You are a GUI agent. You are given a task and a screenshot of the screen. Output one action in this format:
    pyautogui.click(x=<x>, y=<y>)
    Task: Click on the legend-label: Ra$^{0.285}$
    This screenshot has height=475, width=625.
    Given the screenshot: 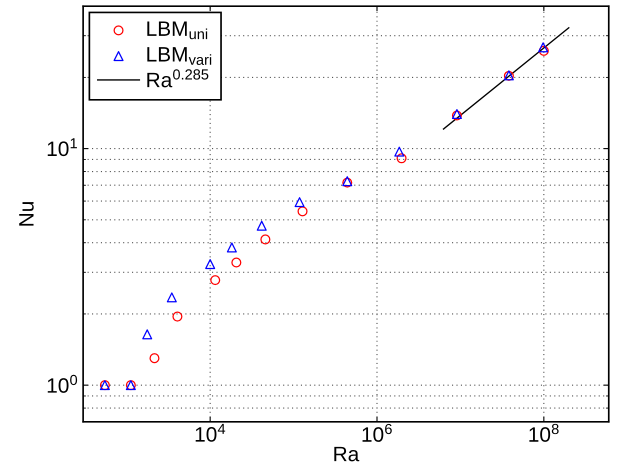 What is the action you would take?
    pyautogui.click(x=177, y=78)
    